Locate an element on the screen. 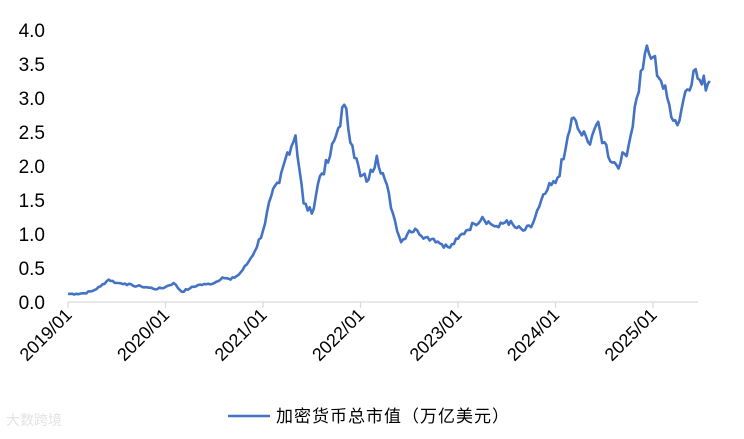 This screenshot has height=439, width=744. y-tick-label: 0.5 is located at coordinates (32, 269).